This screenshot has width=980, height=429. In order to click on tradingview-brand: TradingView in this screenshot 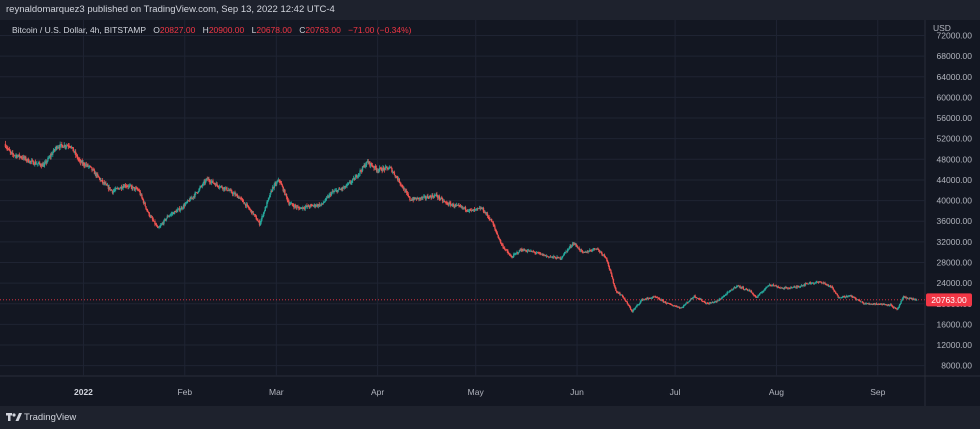, I will do `click(50, 417)`.